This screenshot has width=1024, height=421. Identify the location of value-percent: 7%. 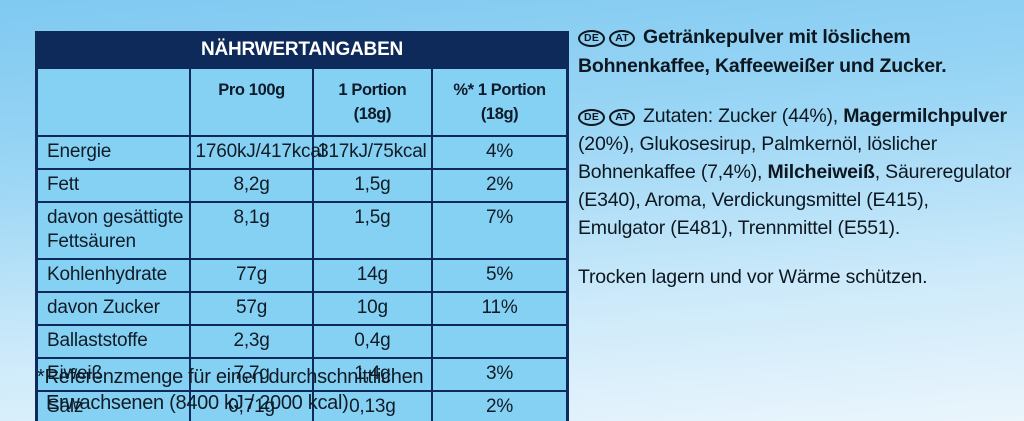
(500, 230).